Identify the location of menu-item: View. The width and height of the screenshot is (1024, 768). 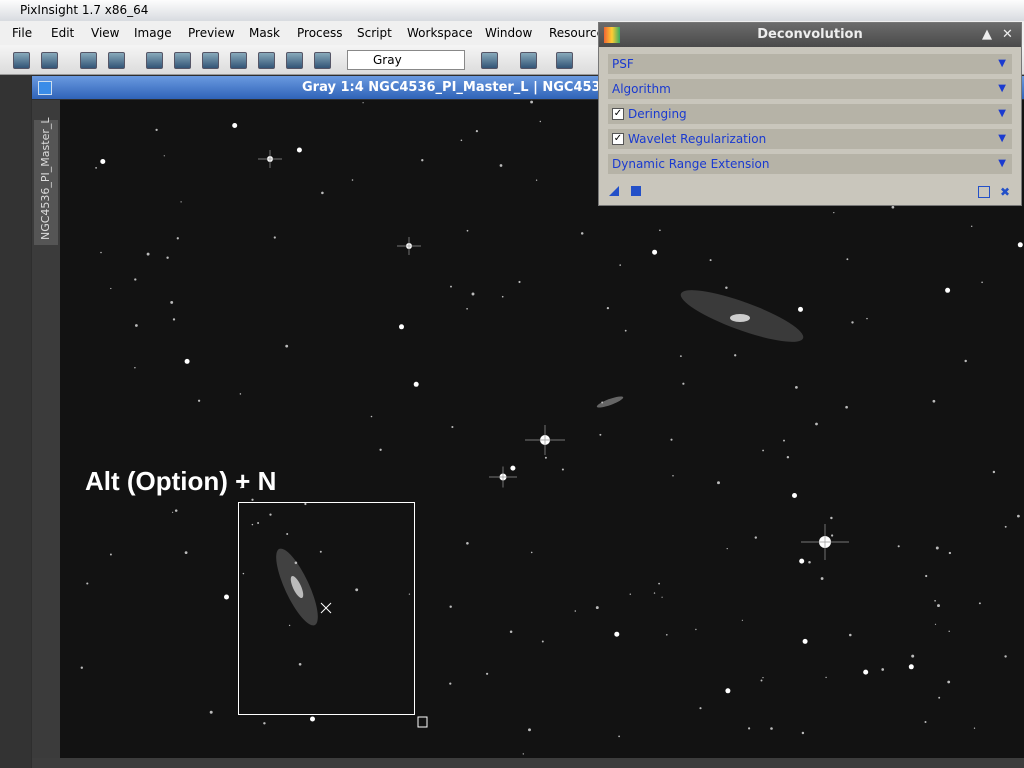
(105, 33).